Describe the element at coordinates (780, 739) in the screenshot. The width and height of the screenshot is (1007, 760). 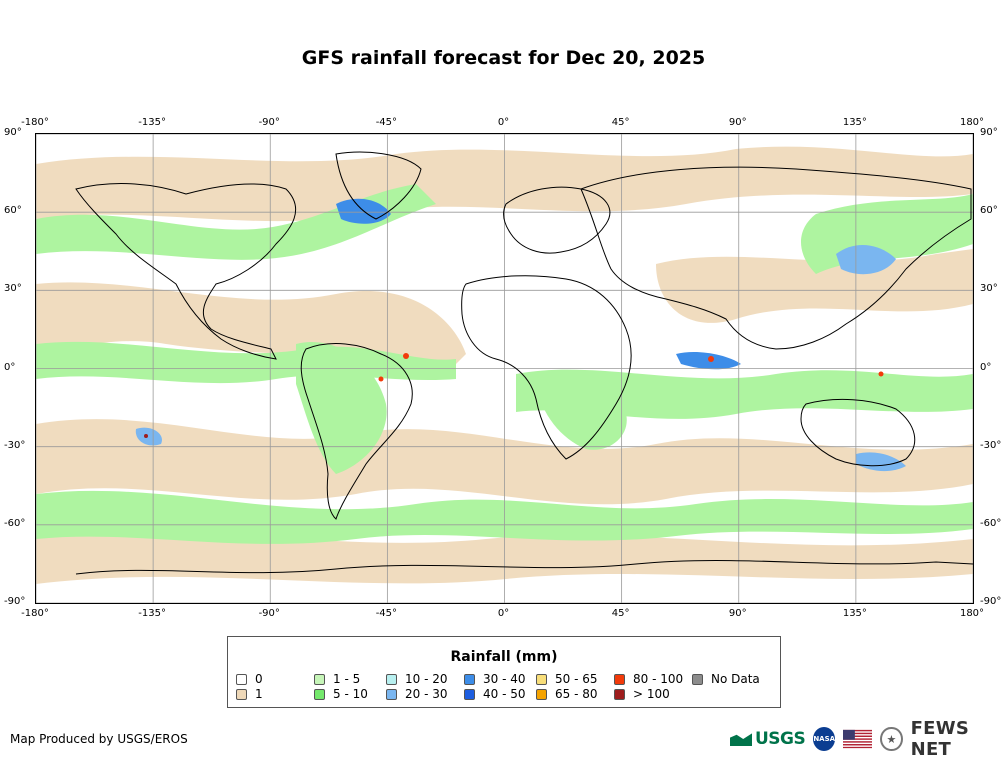
I see `usgs-logo-text: USGS` at that location.